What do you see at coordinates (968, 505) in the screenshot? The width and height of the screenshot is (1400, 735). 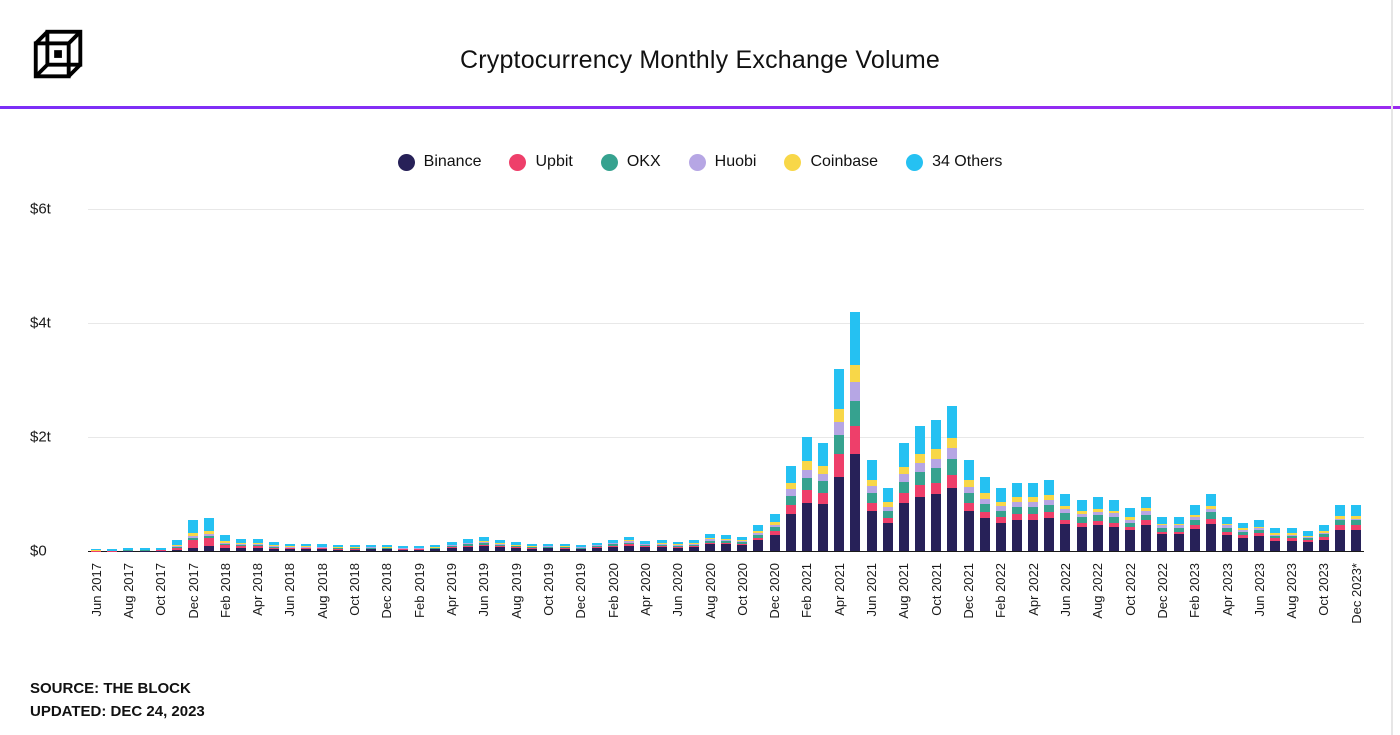 I see `bar-dec-2021` at bounding box center [968, 505].